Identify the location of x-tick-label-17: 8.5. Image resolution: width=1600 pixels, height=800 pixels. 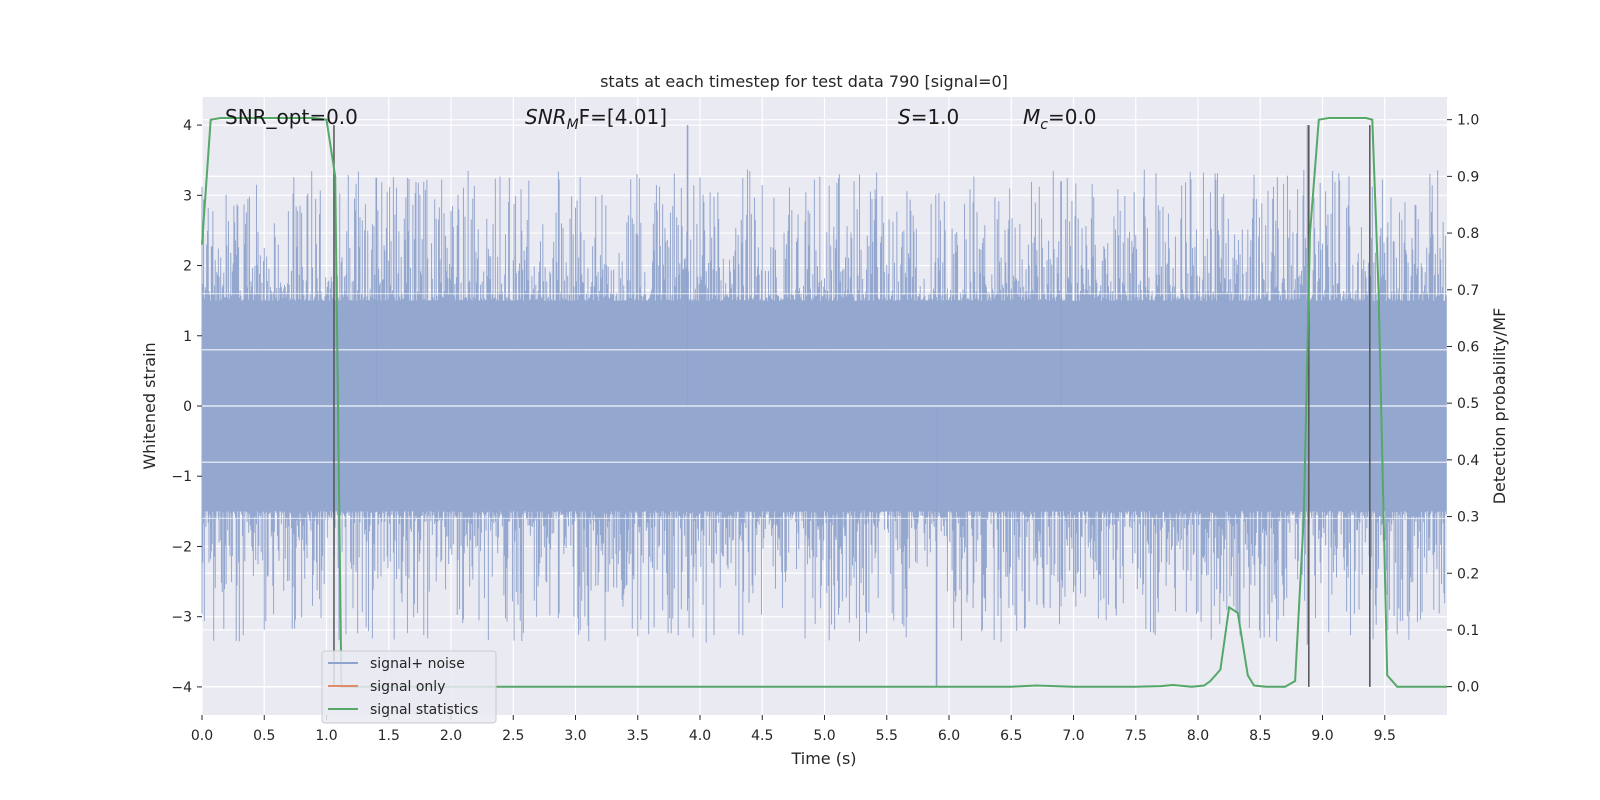
(1260, 736).